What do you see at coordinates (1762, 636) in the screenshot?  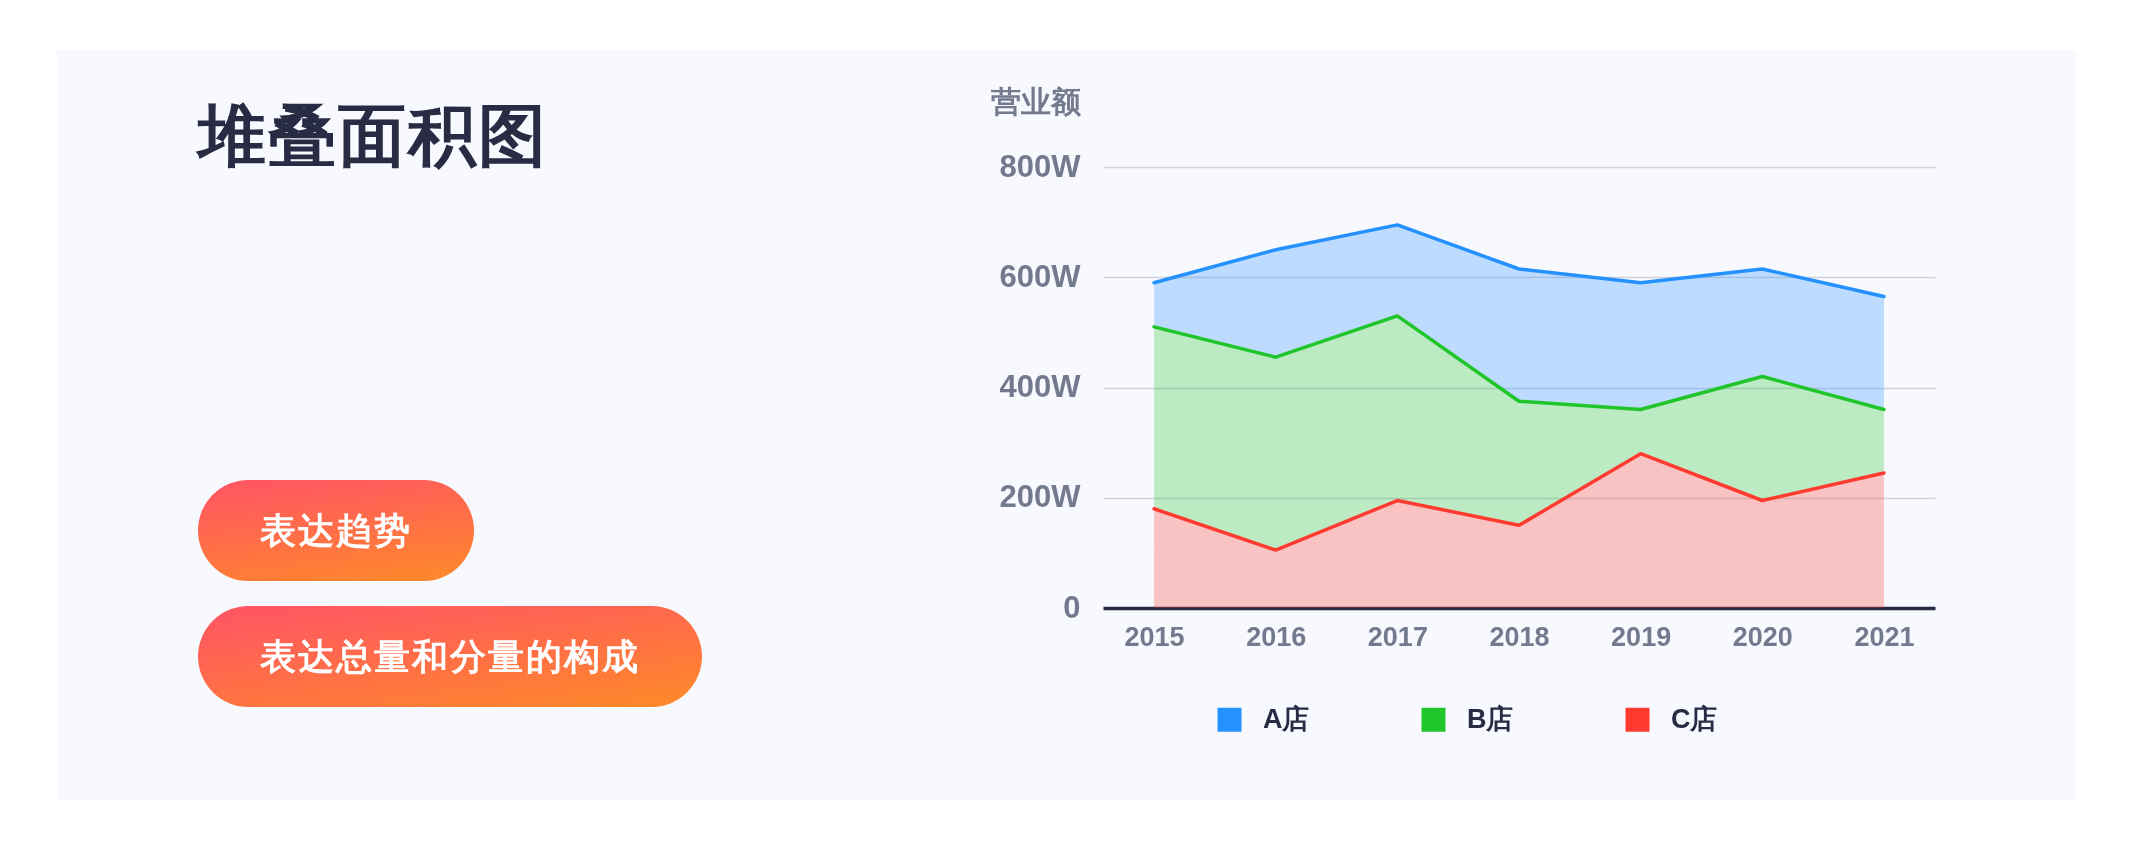 I see `x-tick-label: 2020` at bounding box center [1762, 636].